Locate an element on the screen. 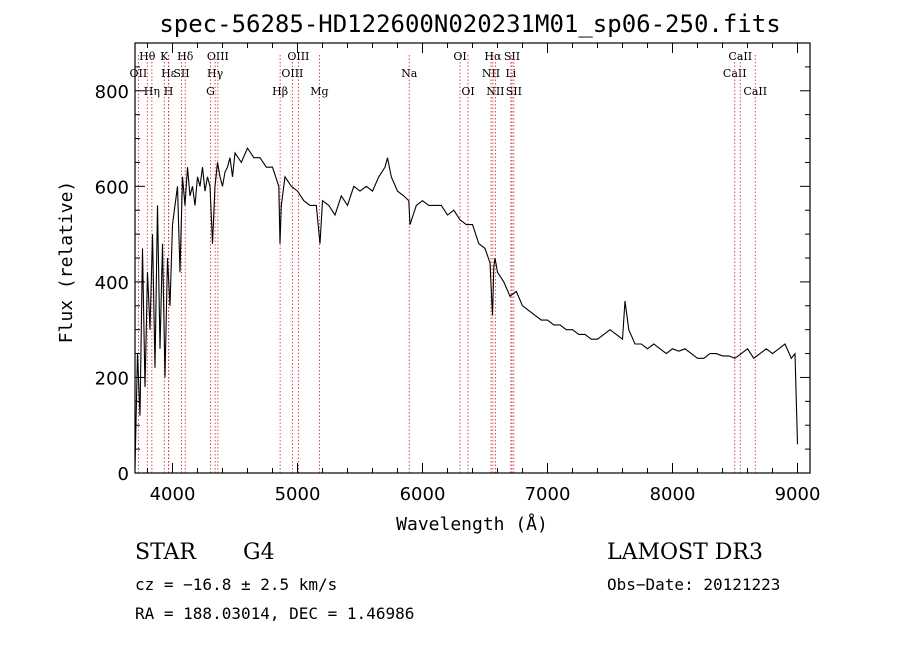  line-marker-label: Hα is located at coordinates (493, 56).